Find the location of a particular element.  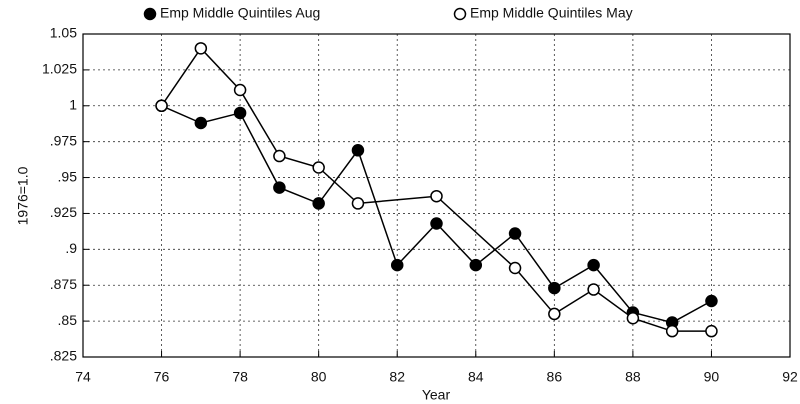

y-tick-label: 1.025 is located at coordinates (59, 69).